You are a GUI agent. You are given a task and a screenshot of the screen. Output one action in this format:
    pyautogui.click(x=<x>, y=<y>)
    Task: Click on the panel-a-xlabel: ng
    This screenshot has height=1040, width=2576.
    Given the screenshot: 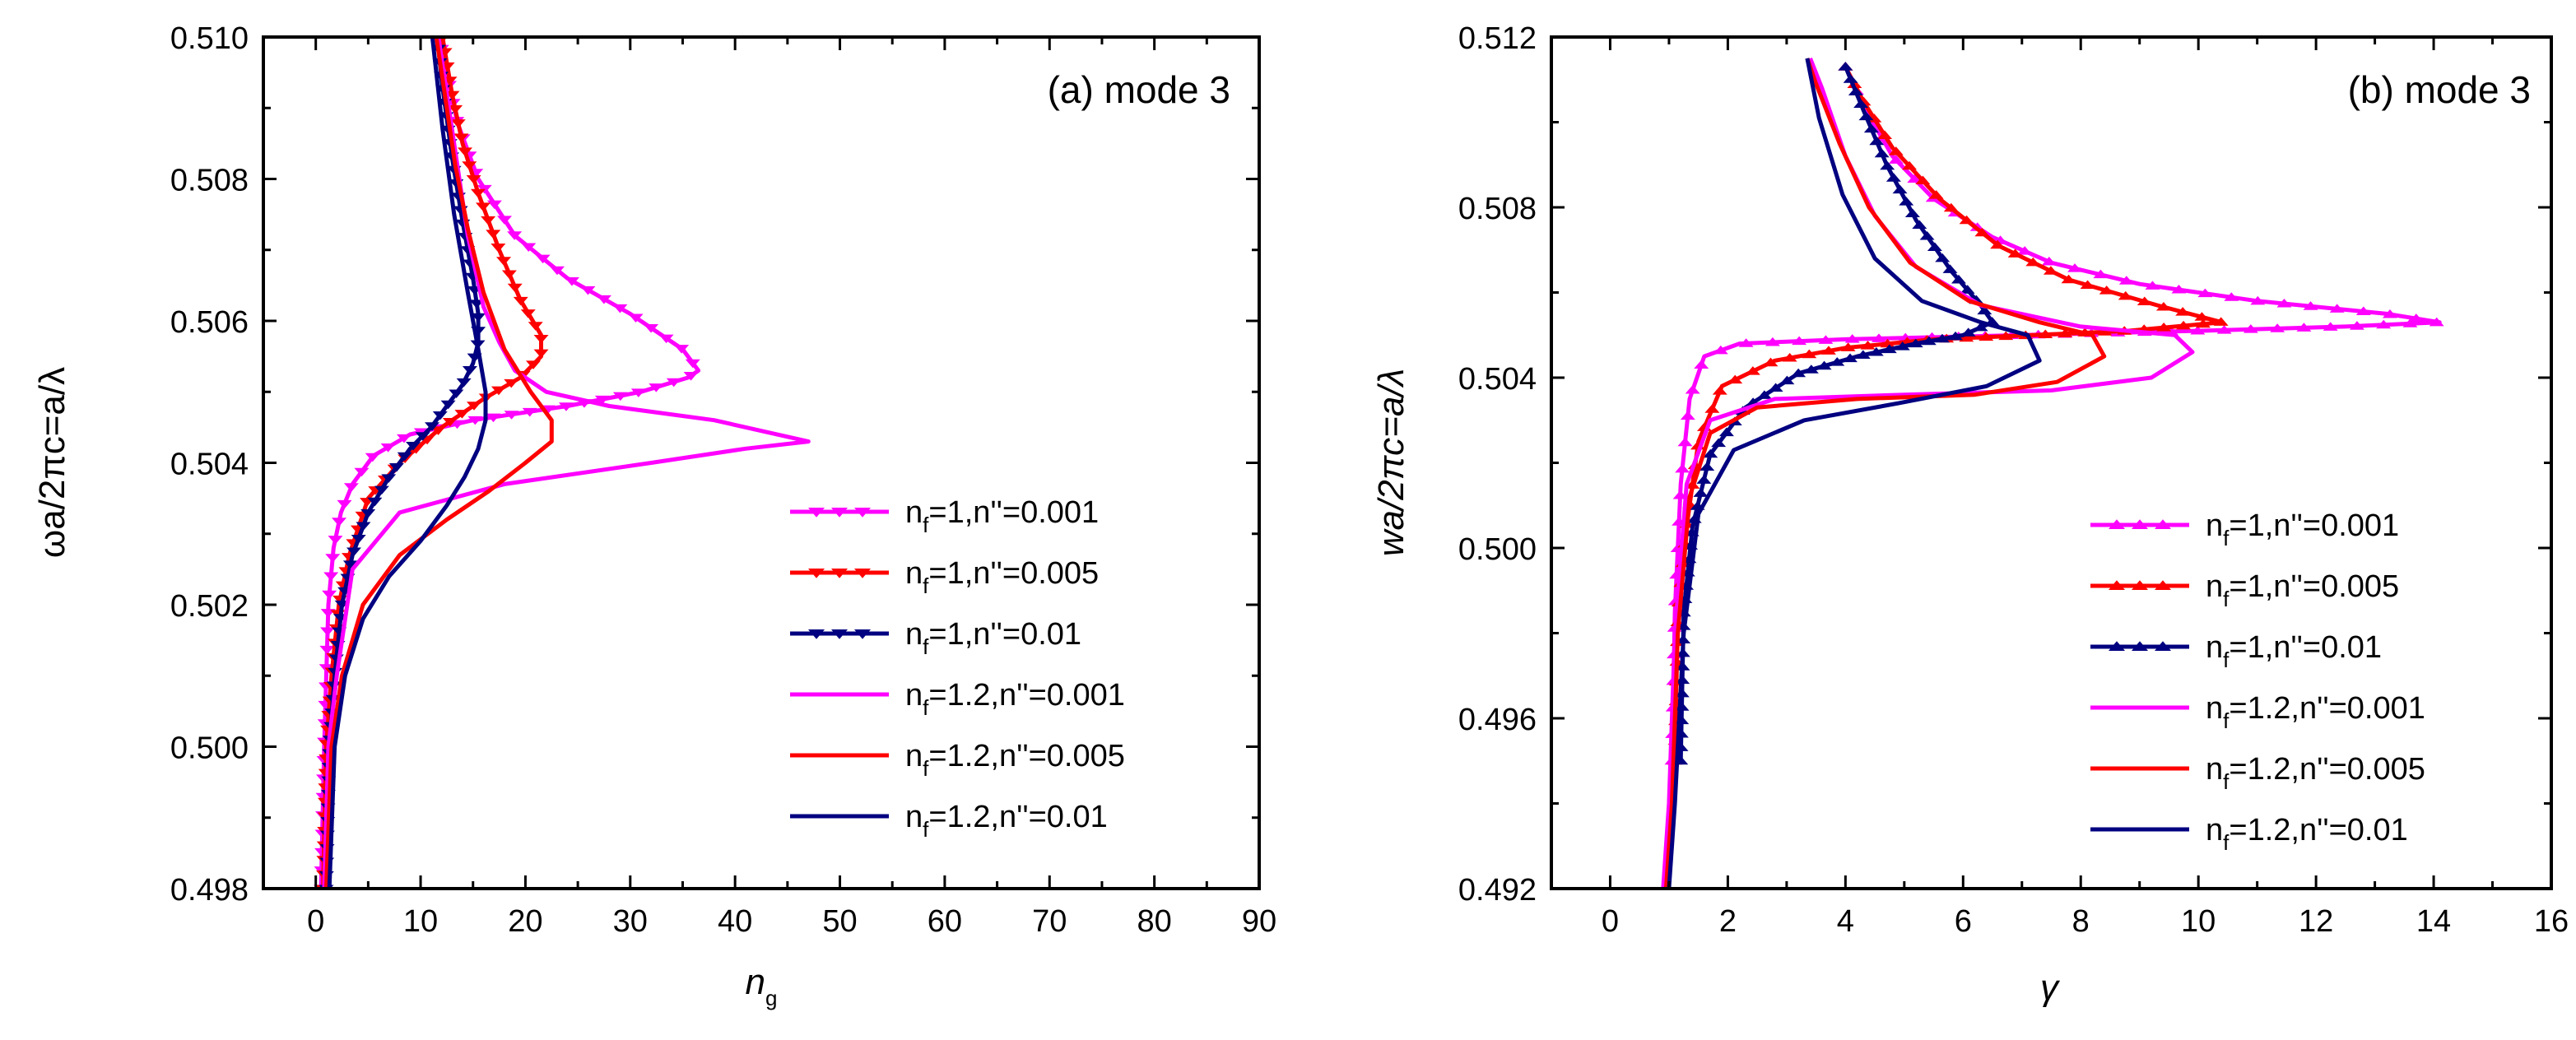 What is the action you would take?
    pyautogui.click(x=762, y=986)
    